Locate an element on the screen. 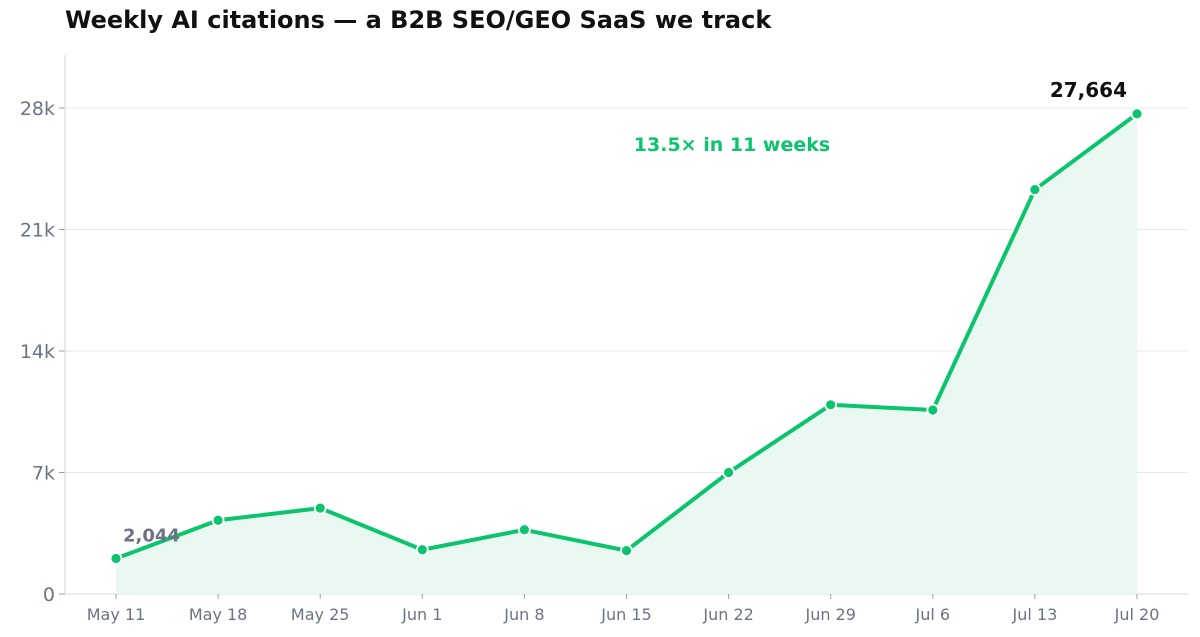  x-tick-label: Jun 29 is located at coordinates (829, 614).